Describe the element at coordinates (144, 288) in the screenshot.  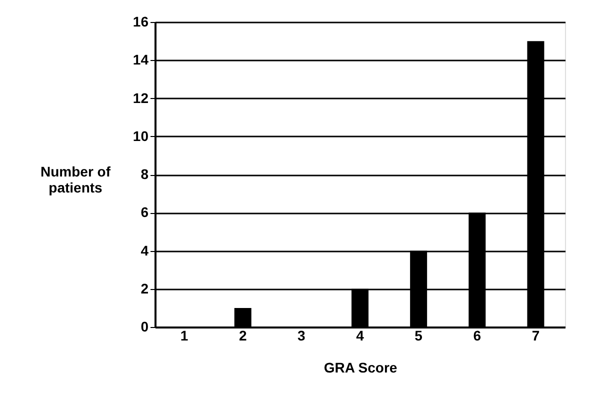
I see `y-tick-label: 2` at that location.